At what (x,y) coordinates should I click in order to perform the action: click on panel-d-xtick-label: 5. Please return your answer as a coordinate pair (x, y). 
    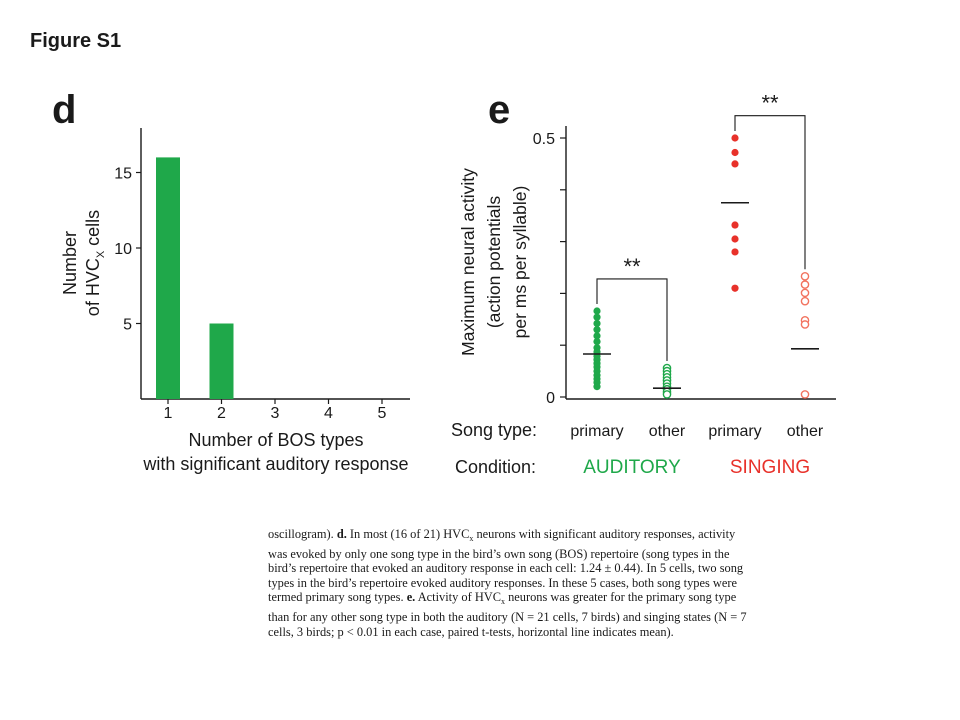
    Looking at the image, I should click on (382, 413).